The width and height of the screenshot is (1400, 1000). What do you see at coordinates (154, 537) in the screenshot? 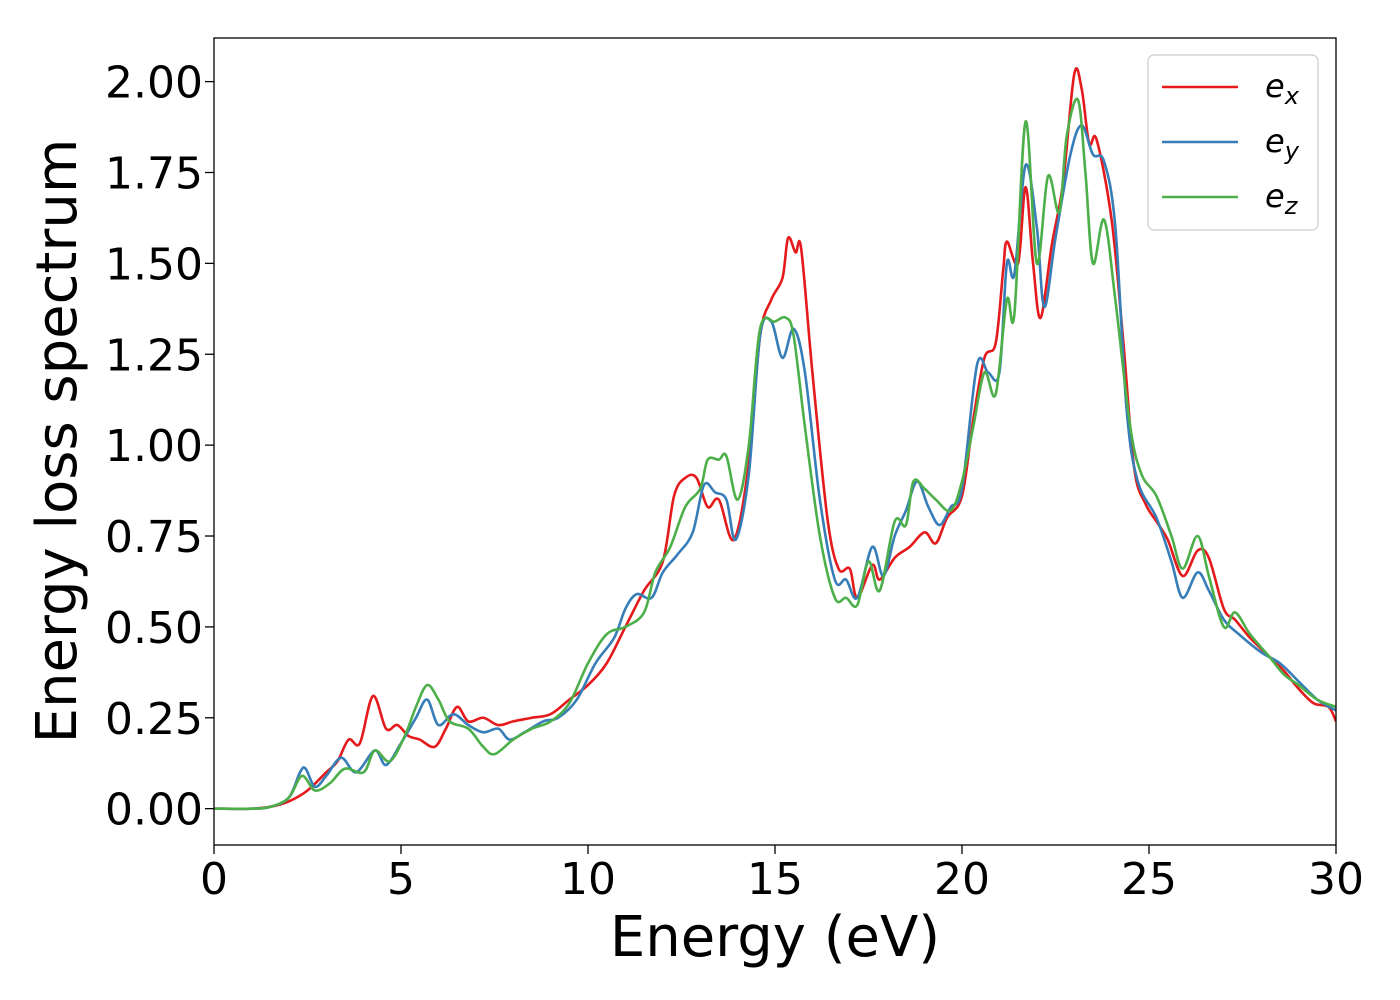
I see `y-tick-label: 0.75` at bounding box center [154, 537].